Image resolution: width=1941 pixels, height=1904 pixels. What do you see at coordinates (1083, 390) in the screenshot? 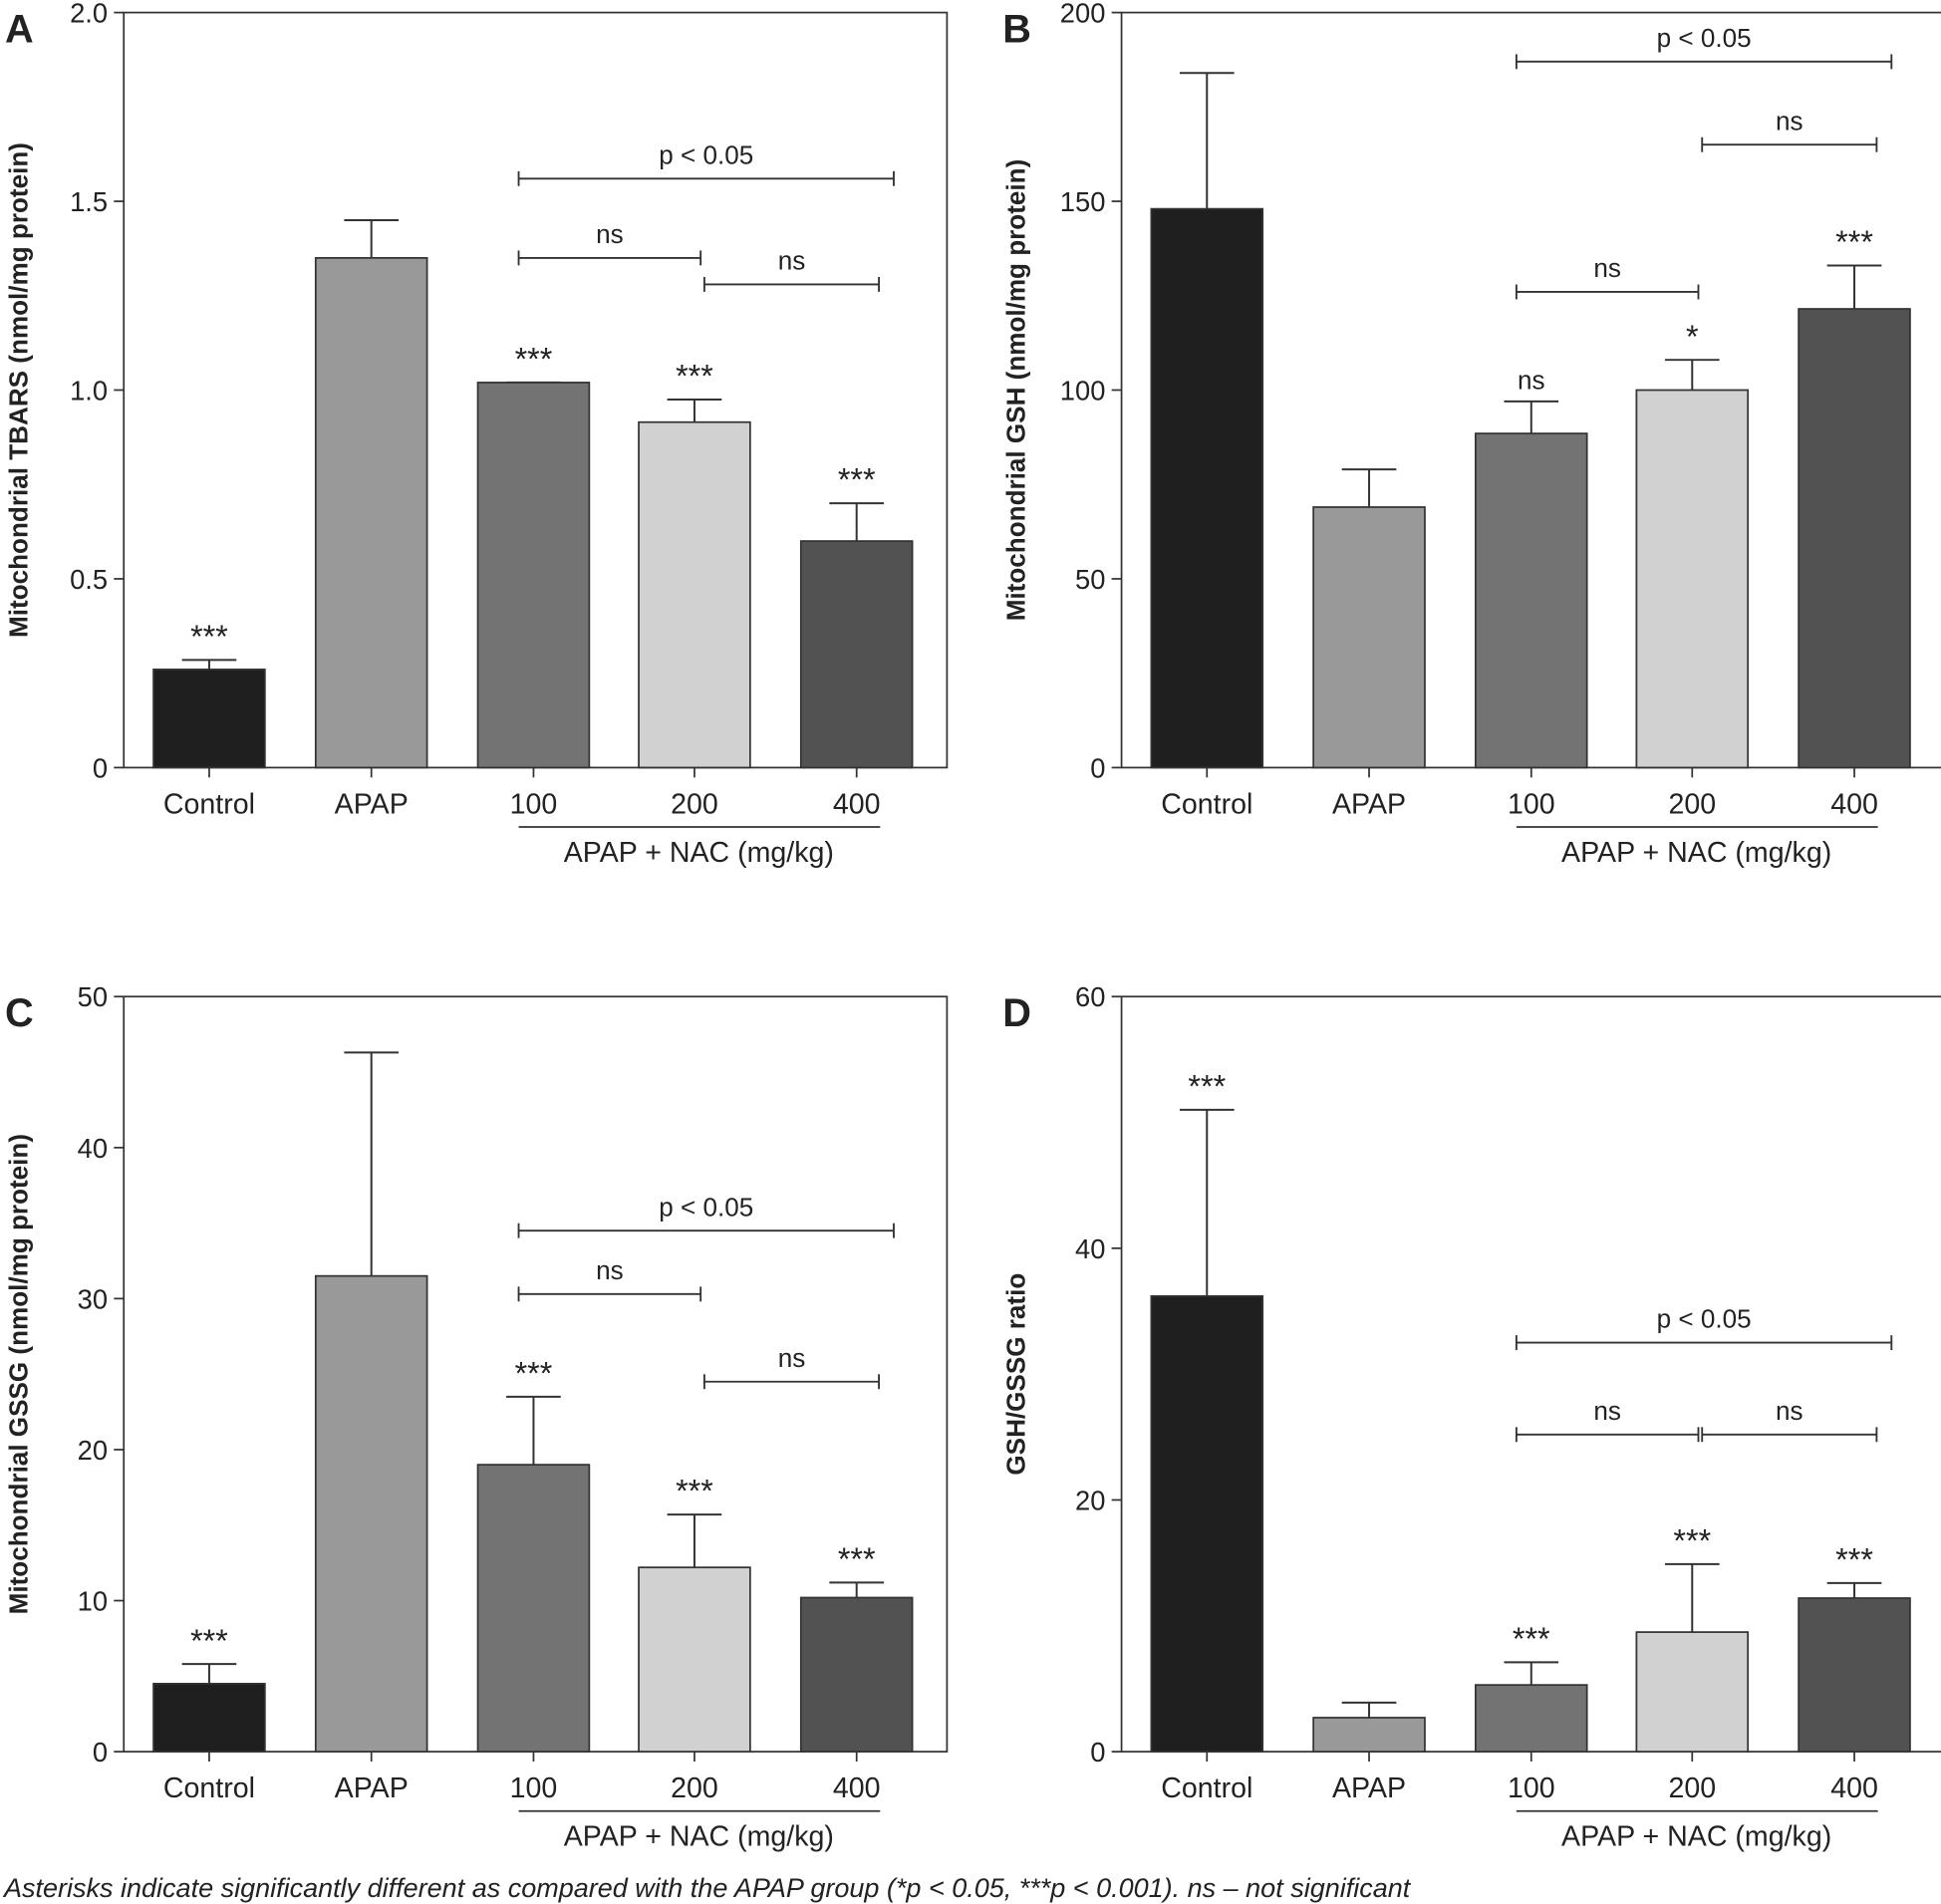
I see `y-tick-label: 100` at bounding box center [1083, 390].